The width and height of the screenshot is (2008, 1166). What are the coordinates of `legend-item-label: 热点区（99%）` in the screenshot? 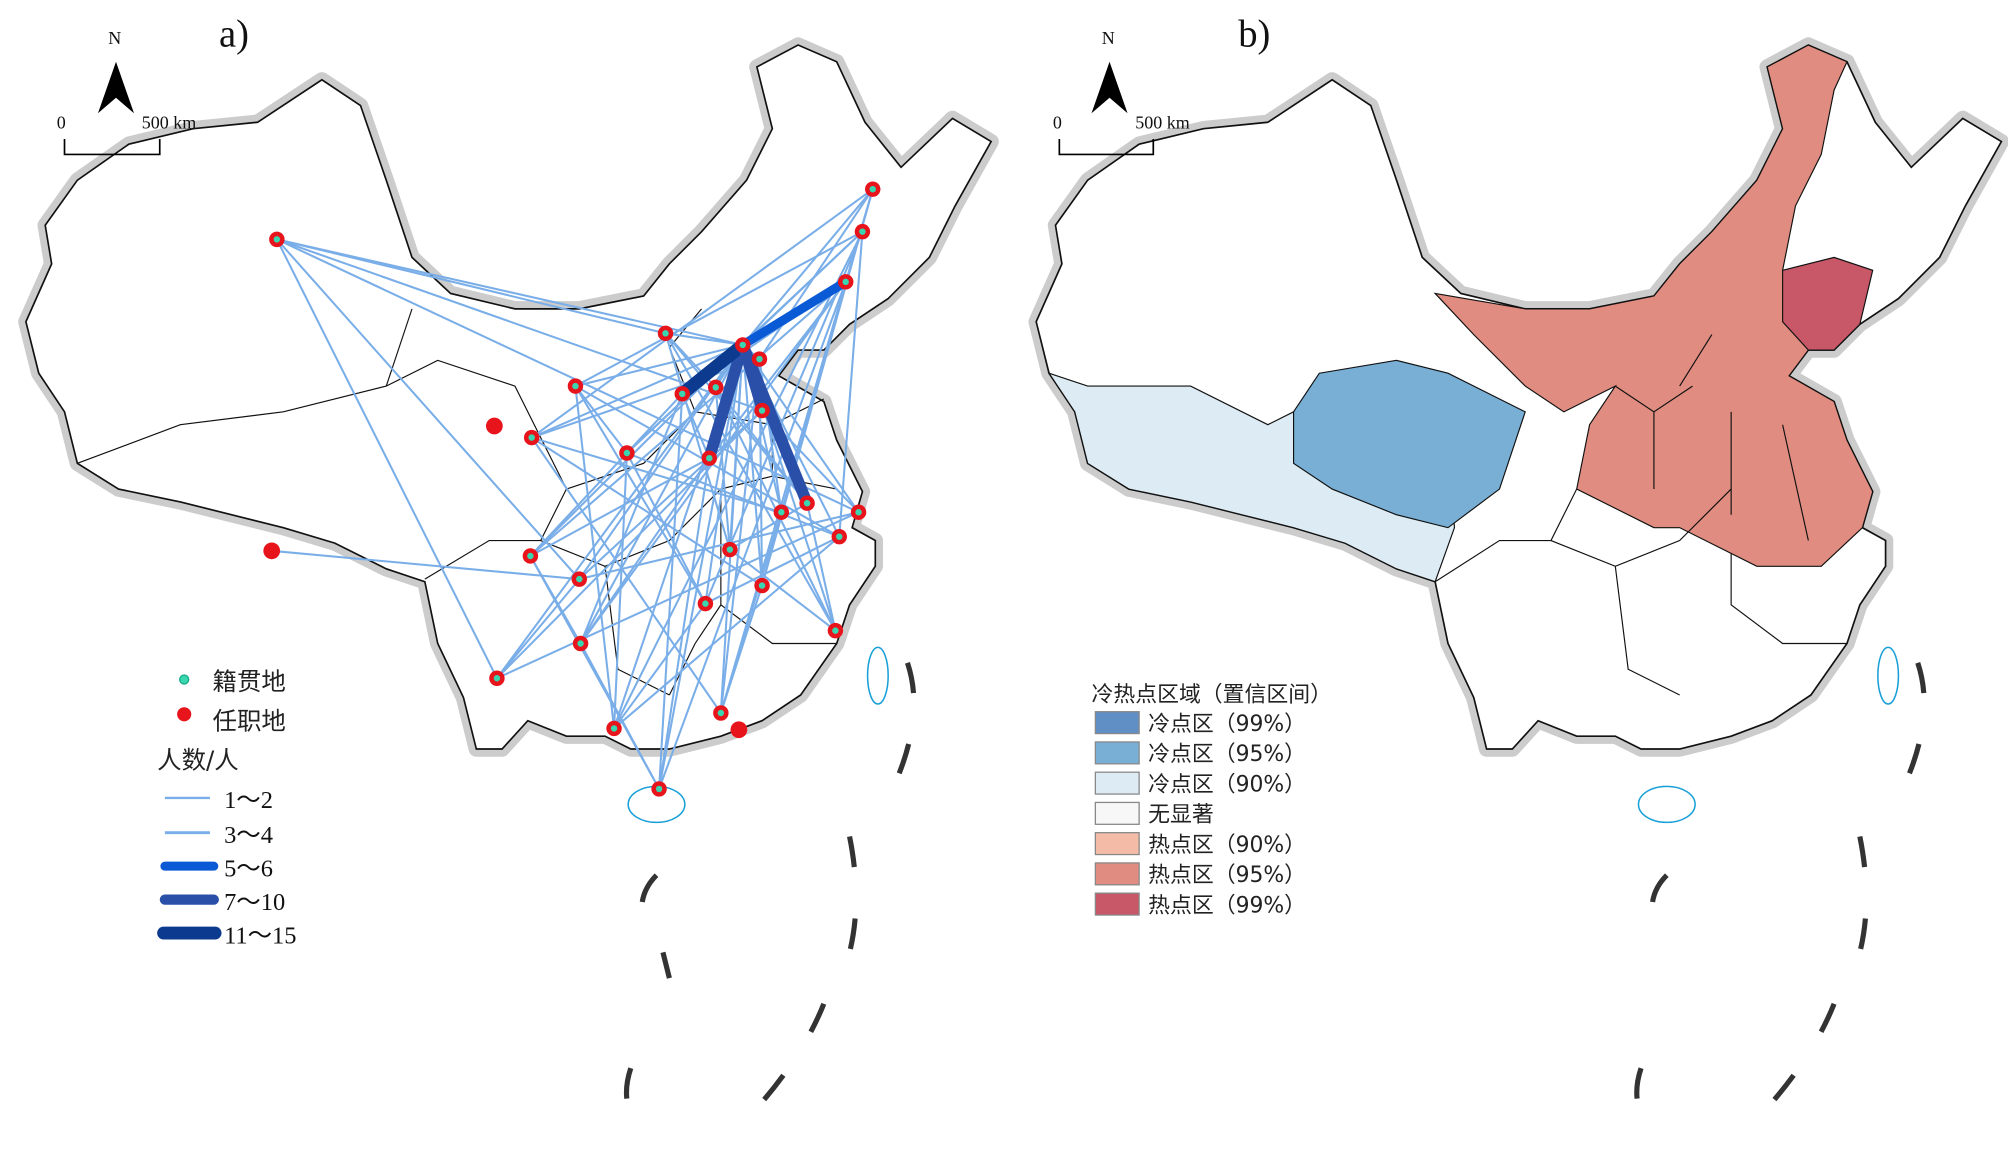 It's located at (1227, 905).